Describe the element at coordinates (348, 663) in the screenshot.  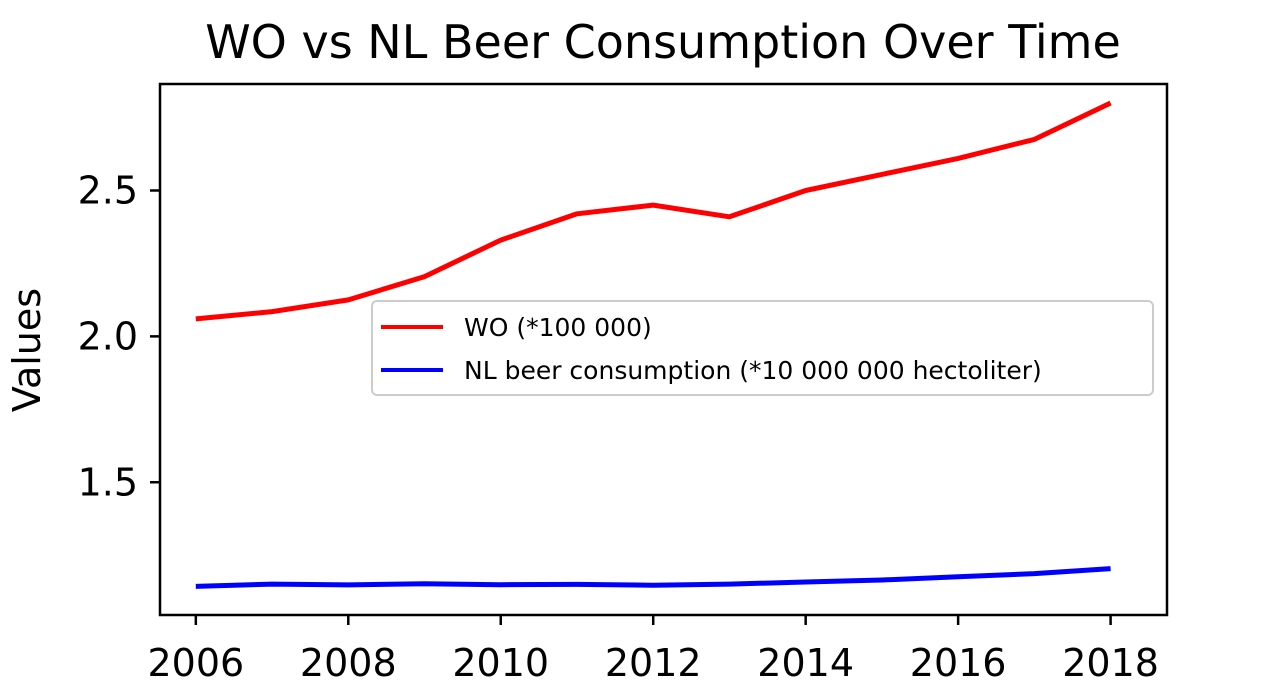
I see `x-tick-label: 2008` at that location.